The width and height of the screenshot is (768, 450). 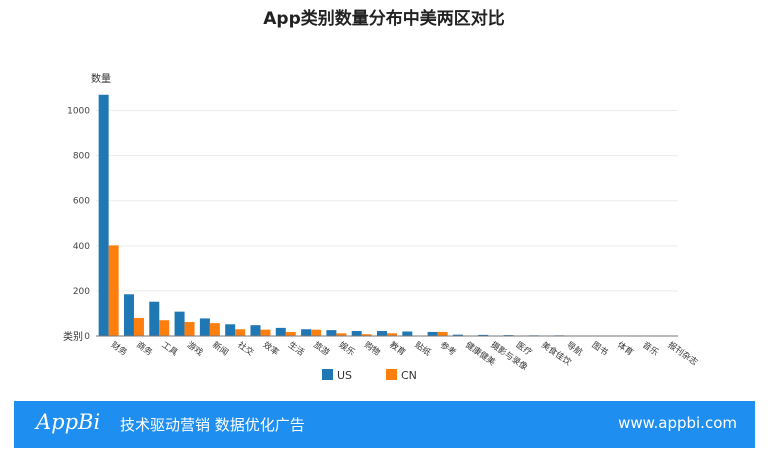 I want to click on y-tick-label: 600, so click(x=81, y=202).